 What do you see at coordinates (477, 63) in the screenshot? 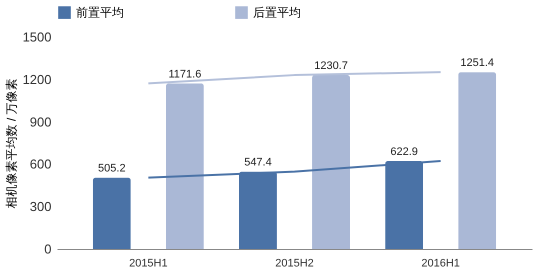
I see `data-label: 1251.4` at bounding box center [477, 63].